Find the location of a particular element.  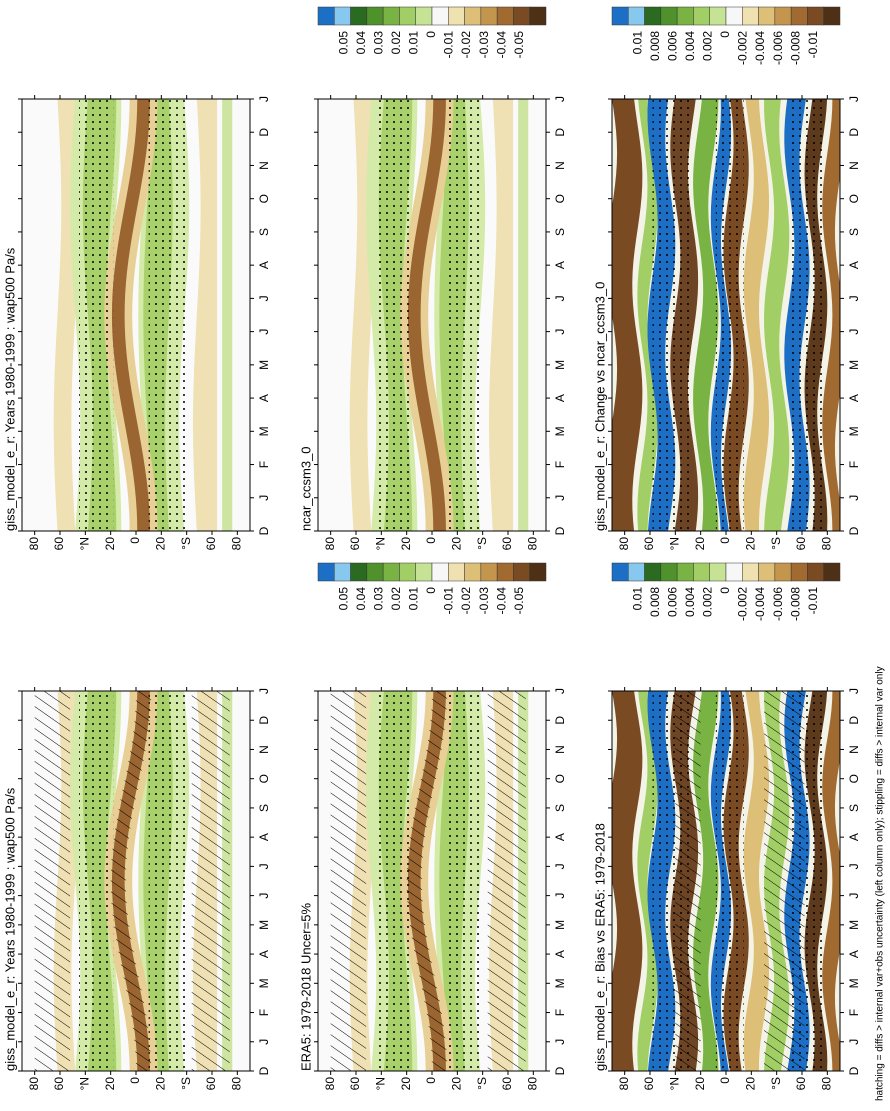

panel-title: giss_model_e_r: Bias vs ERA5: 1979-2018 is located at coordinates (599, 947).